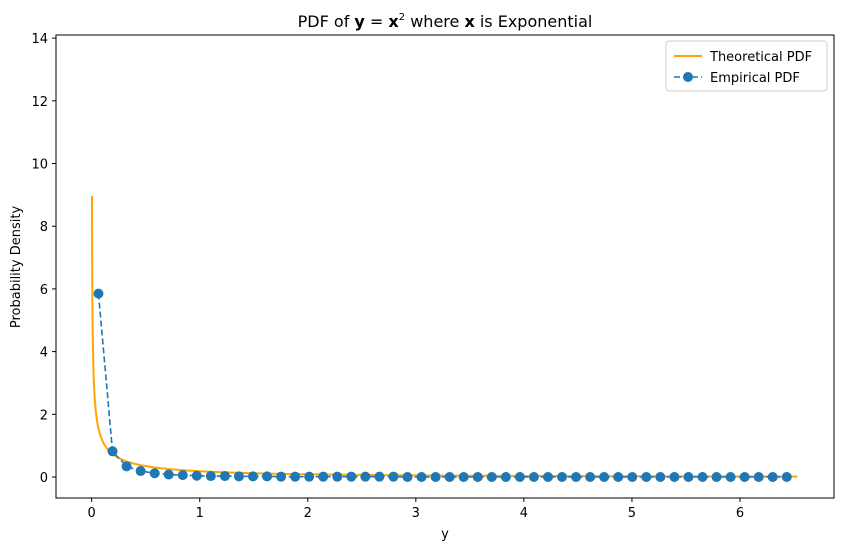  Describe the element at coordinates (632, 513) in the screenshot. I see `x-tick-label: 5` at that location.